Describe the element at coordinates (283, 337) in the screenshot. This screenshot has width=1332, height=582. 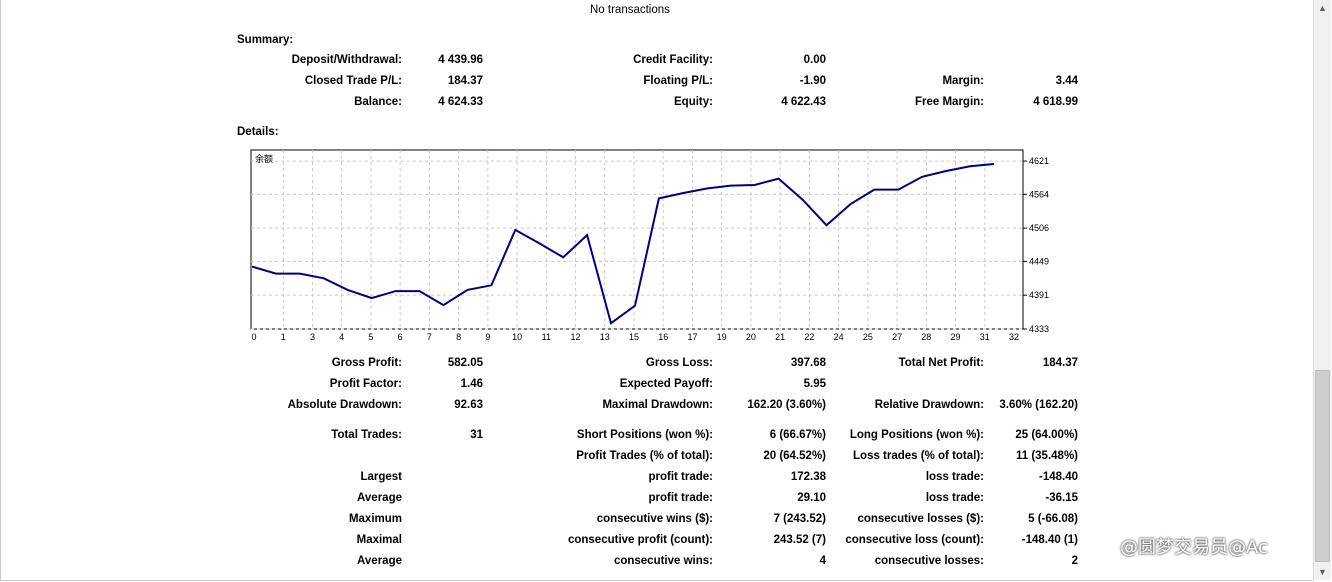
I see `x-tick-label: 1` at that location.